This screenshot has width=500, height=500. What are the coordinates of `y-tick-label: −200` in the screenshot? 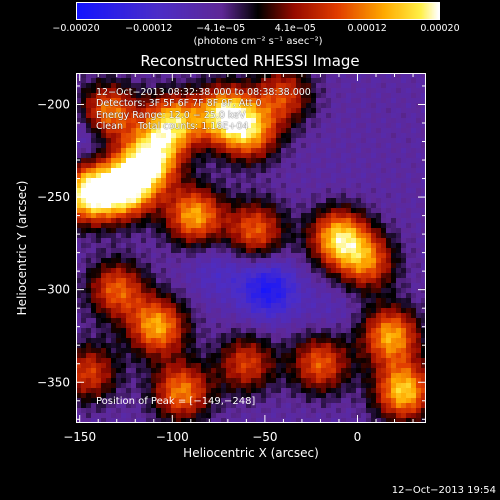 It's located at (53, 104).